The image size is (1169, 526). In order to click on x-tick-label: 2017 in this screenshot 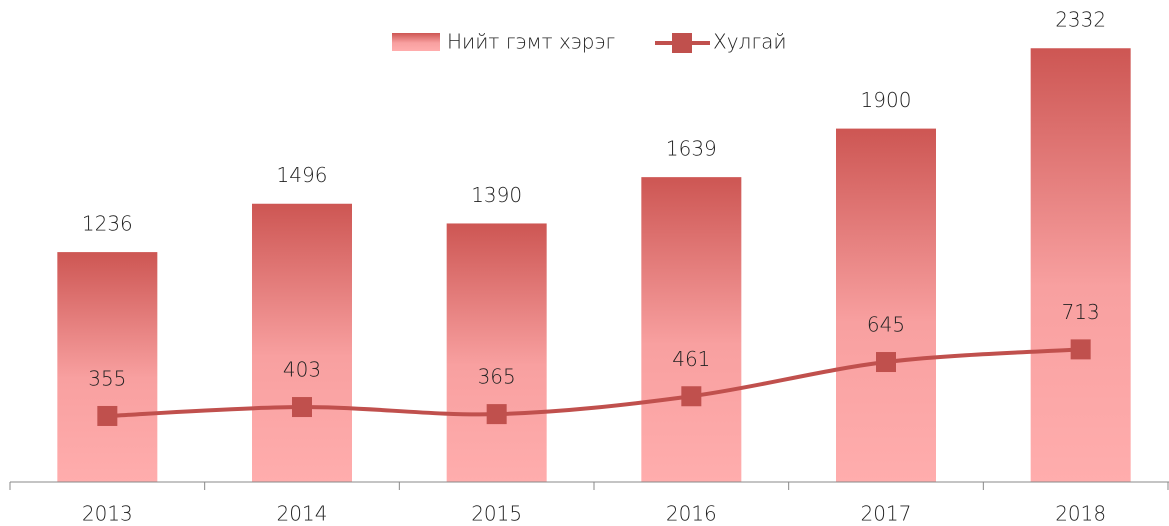, I will do `click(886, 514)`.